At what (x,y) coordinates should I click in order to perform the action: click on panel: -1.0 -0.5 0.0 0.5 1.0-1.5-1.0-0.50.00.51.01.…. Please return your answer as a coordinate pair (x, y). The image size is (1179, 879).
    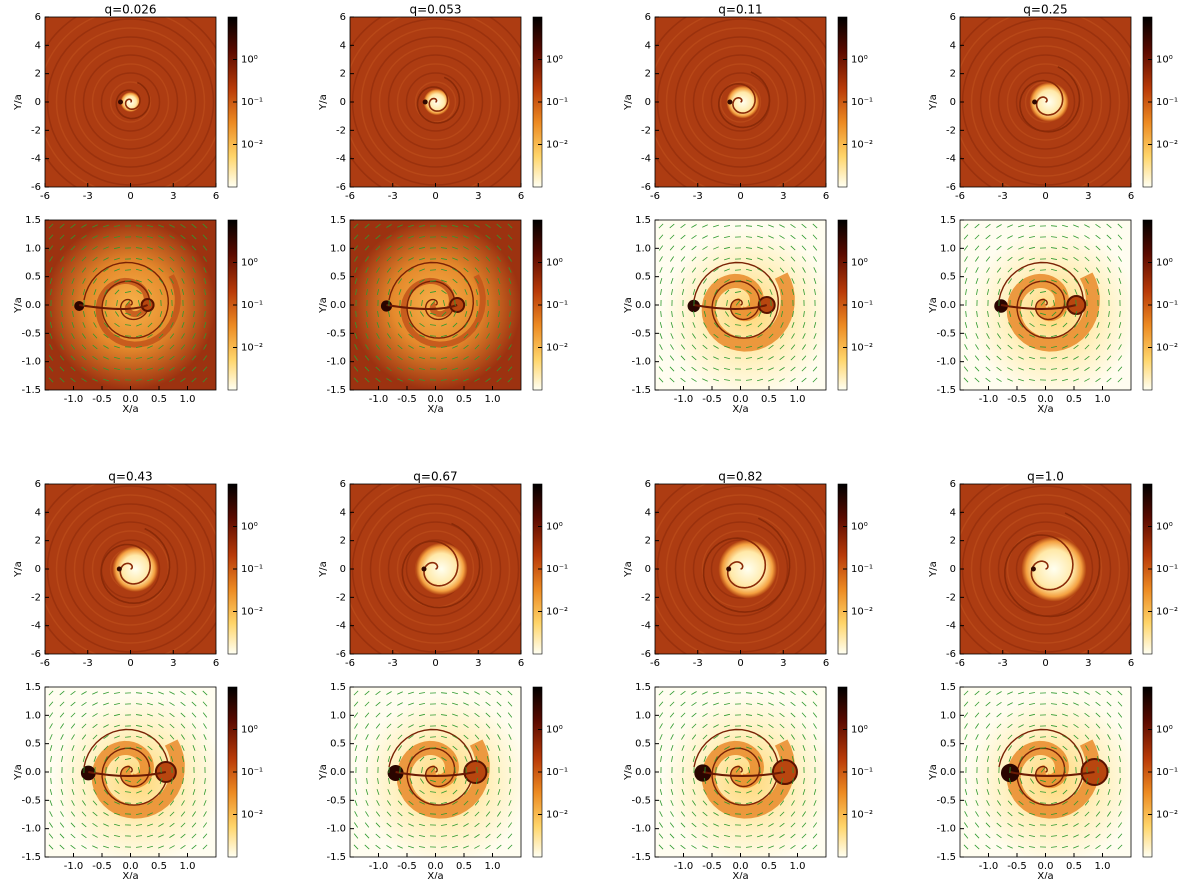
    Looking at the image, I should click on (443, 315).